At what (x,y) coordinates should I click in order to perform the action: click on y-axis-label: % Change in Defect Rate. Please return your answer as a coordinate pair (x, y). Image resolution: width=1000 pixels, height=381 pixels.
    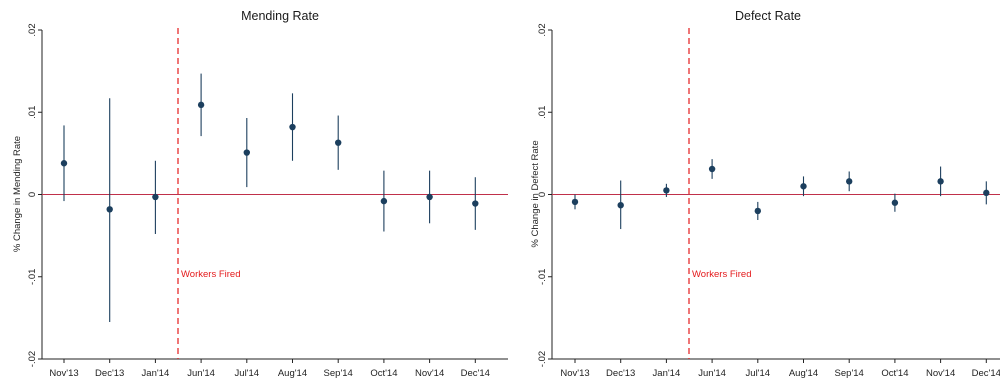
    Looking at the image, I should click on (535, 193).